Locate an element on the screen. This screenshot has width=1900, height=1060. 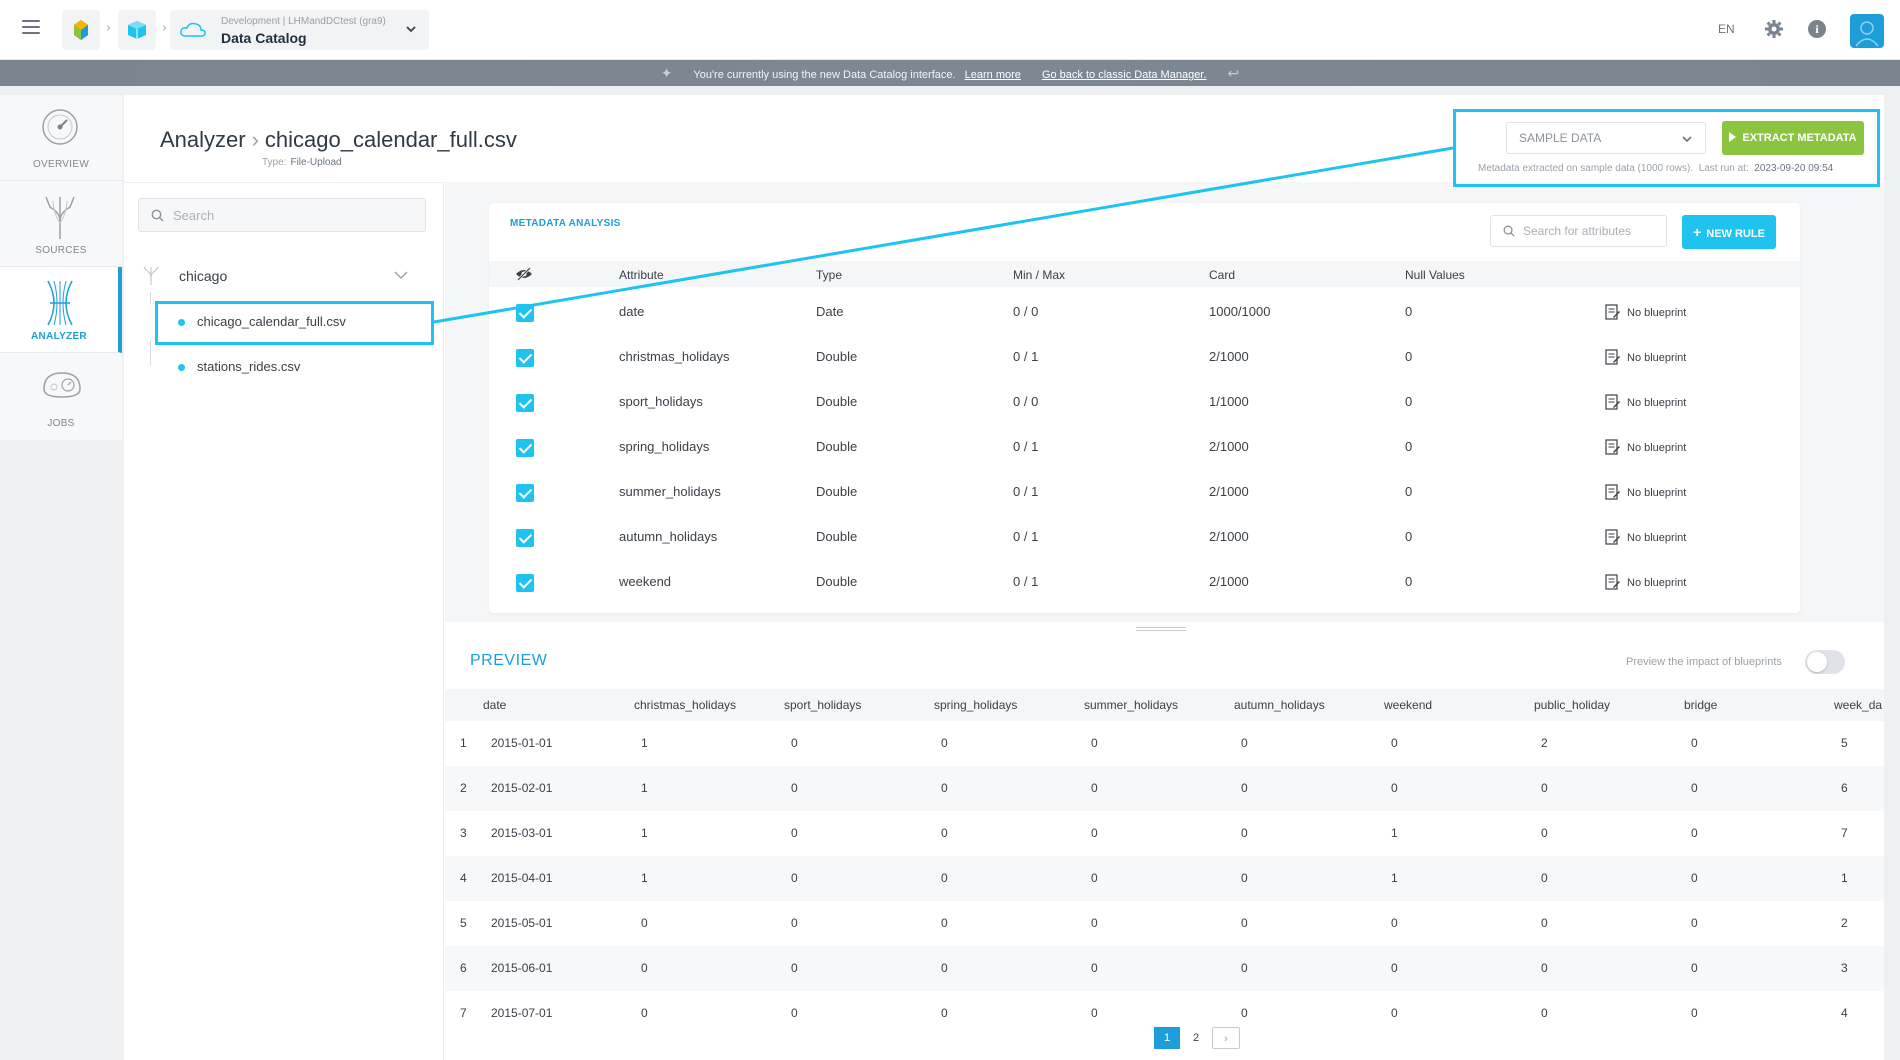
tree-search-input is located at coordinates (293, 215).